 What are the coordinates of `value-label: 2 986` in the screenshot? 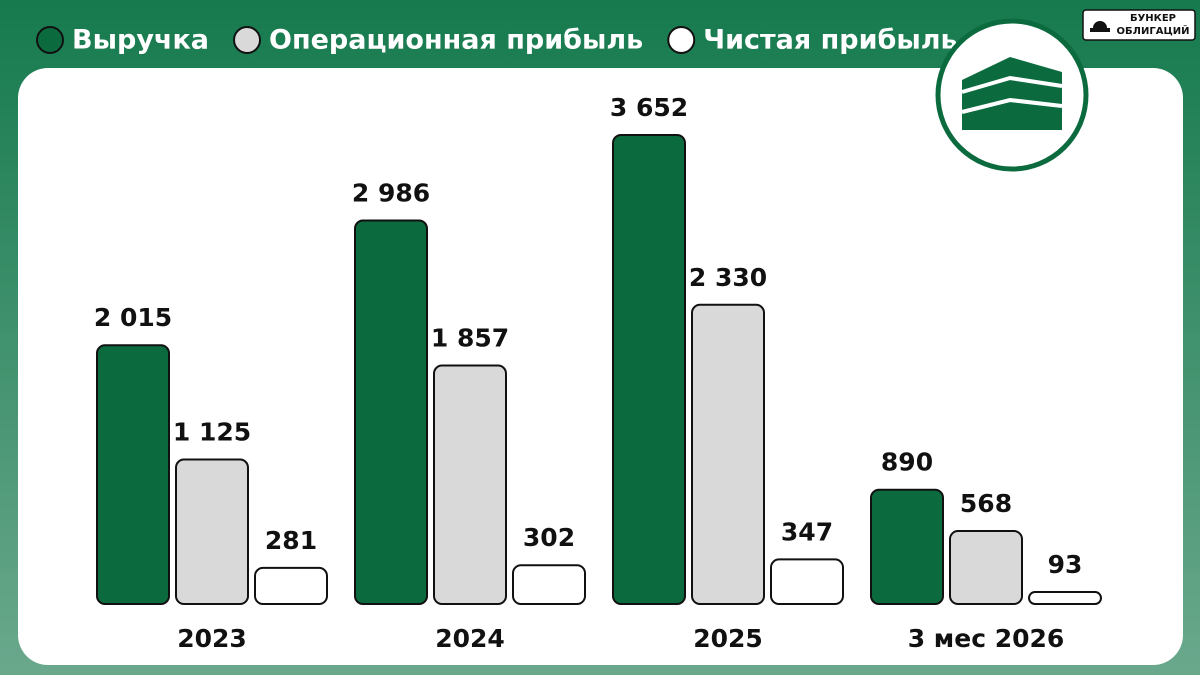 It's located at (391, 193).